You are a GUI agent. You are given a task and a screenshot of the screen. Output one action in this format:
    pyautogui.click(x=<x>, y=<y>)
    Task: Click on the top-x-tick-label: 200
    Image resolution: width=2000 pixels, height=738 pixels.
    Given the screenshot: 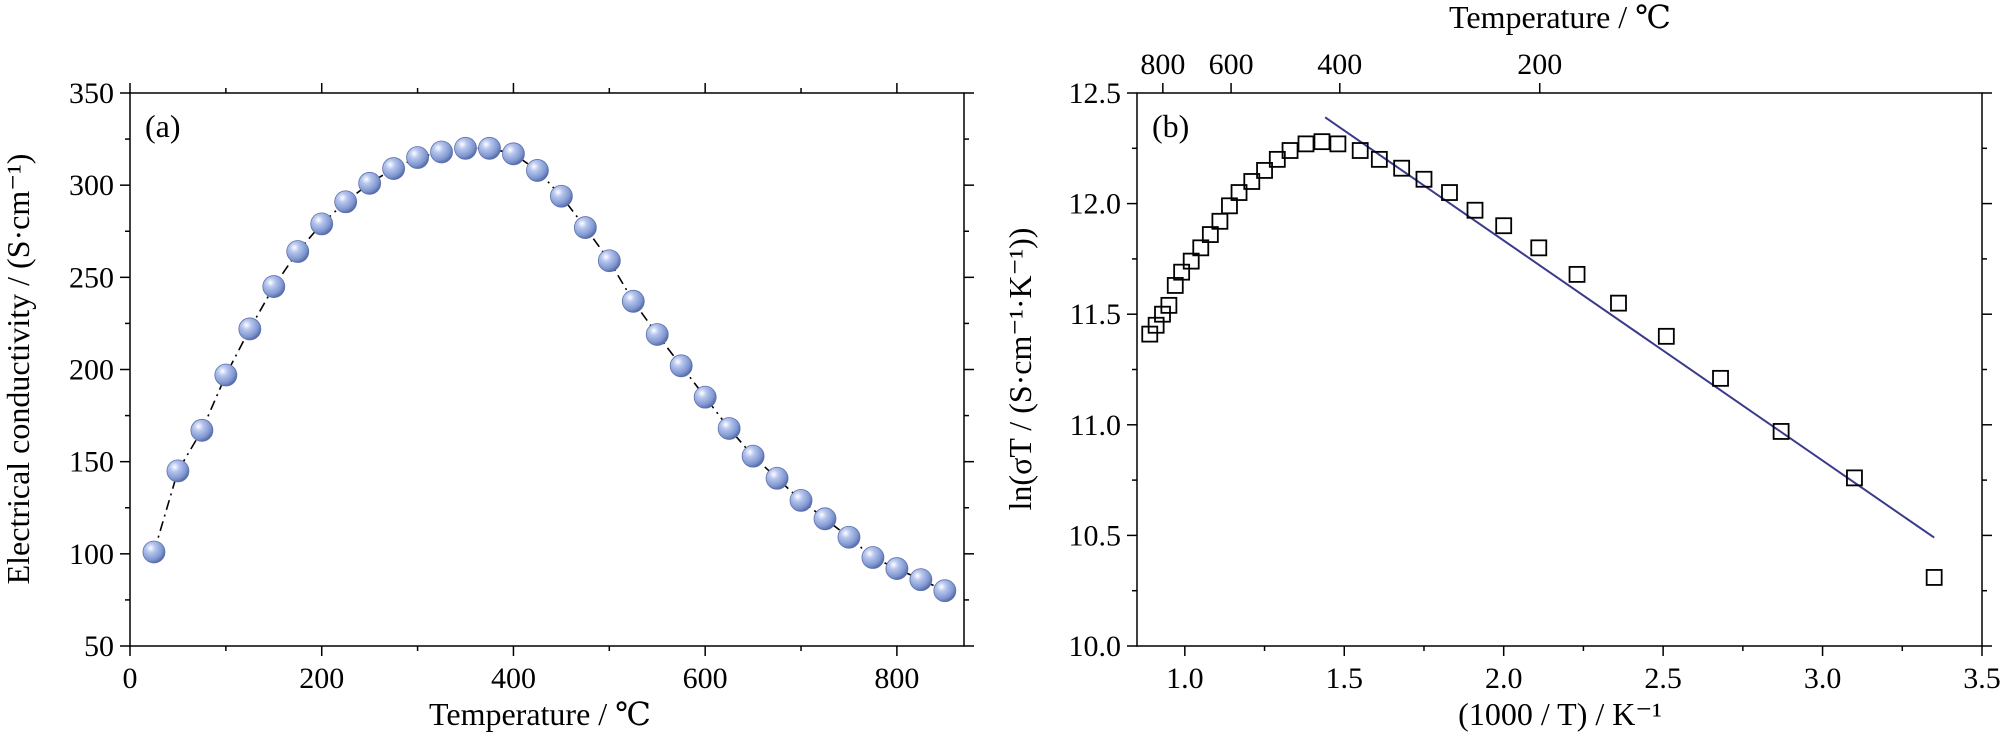 What is the action you would take?
    pyautogui.click(x=1539, y=64)
    